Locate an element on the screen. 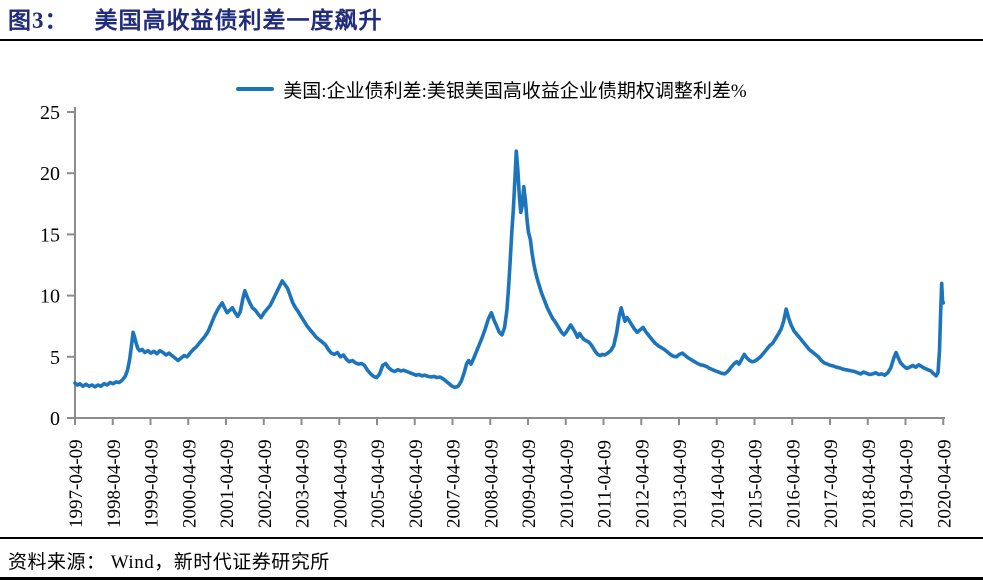  x-axis-label: 2010-04-09 is located at coordinates (567, 483).